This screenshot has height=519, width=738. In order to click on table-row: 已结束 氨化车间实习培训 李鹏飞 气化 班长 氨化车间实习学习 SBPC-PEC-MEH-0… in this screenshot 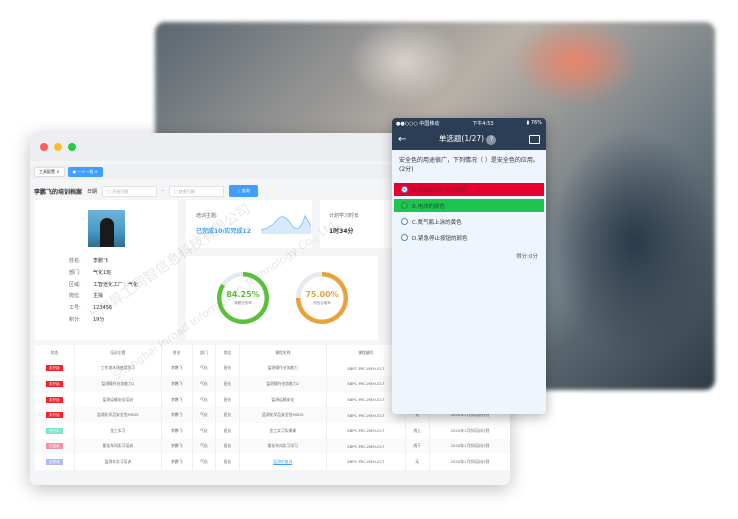, I will do `click(272, 446)`.